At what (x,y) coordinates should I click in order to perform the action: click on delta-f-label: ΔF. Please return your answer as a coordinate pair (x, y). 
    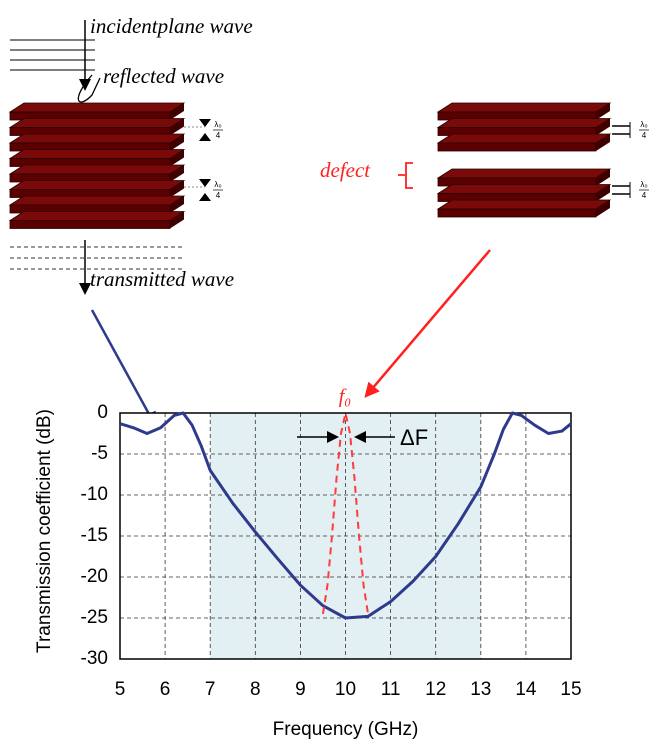
    Looking at the image, I should click on (414, 437).